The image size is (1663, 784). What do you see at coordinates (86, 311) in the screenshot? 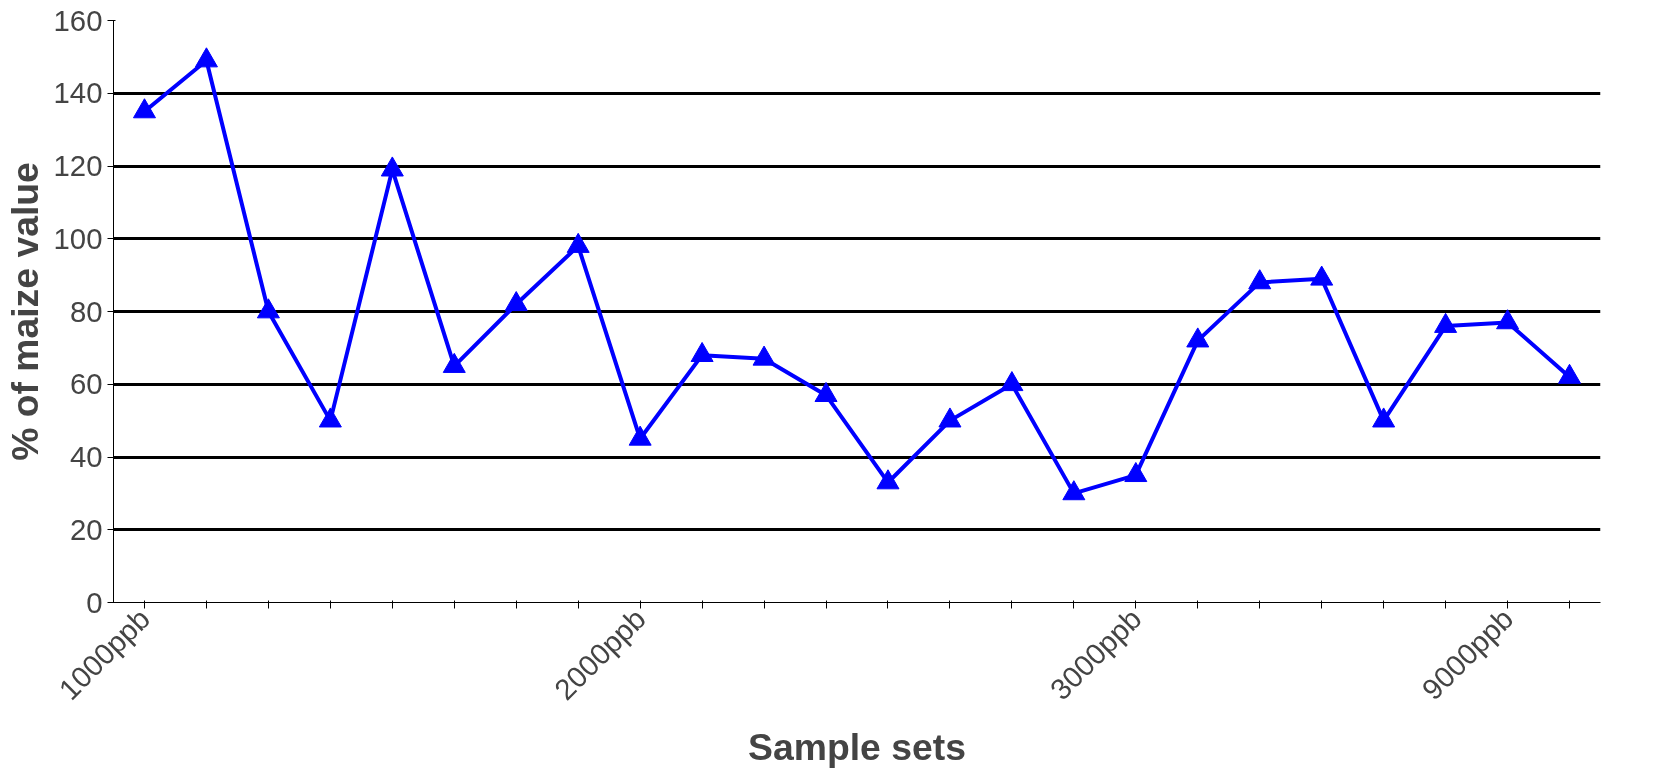
I see `y-tick-label: 80` at bounding box center [86, 311].